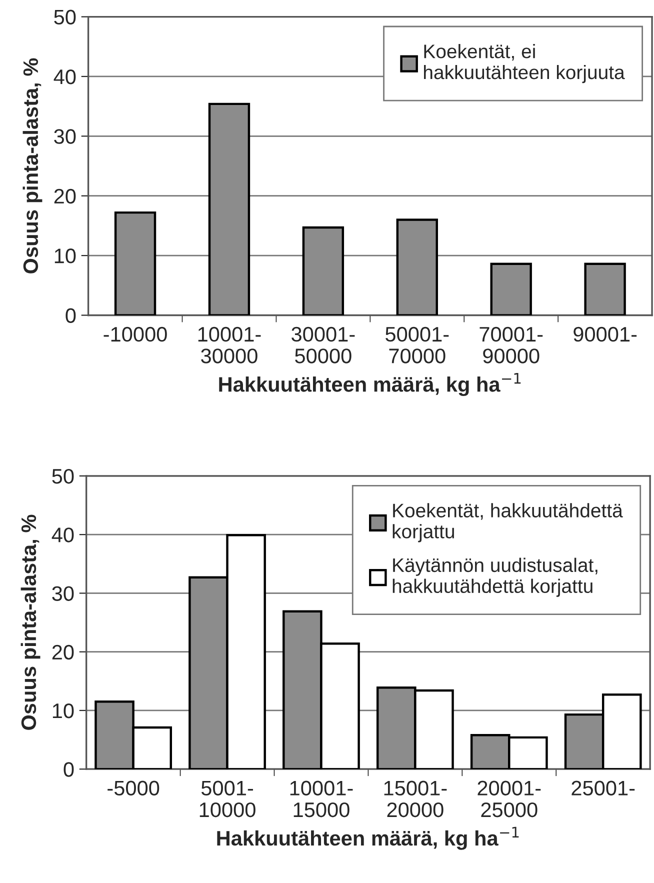 The image size is (654, 883). Describe the element at coordinates (135, 334) in the screenshot. I see `x-tick-label: -10000` at that location.